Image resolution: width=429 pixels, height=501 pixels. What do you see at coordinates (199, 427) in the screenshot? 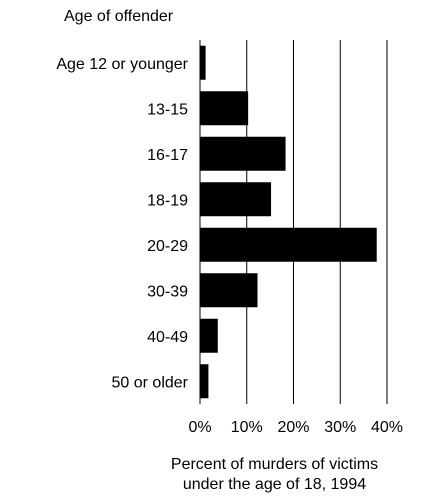
I see `x-tick-label: 0%` at bounding box center [199, 427].